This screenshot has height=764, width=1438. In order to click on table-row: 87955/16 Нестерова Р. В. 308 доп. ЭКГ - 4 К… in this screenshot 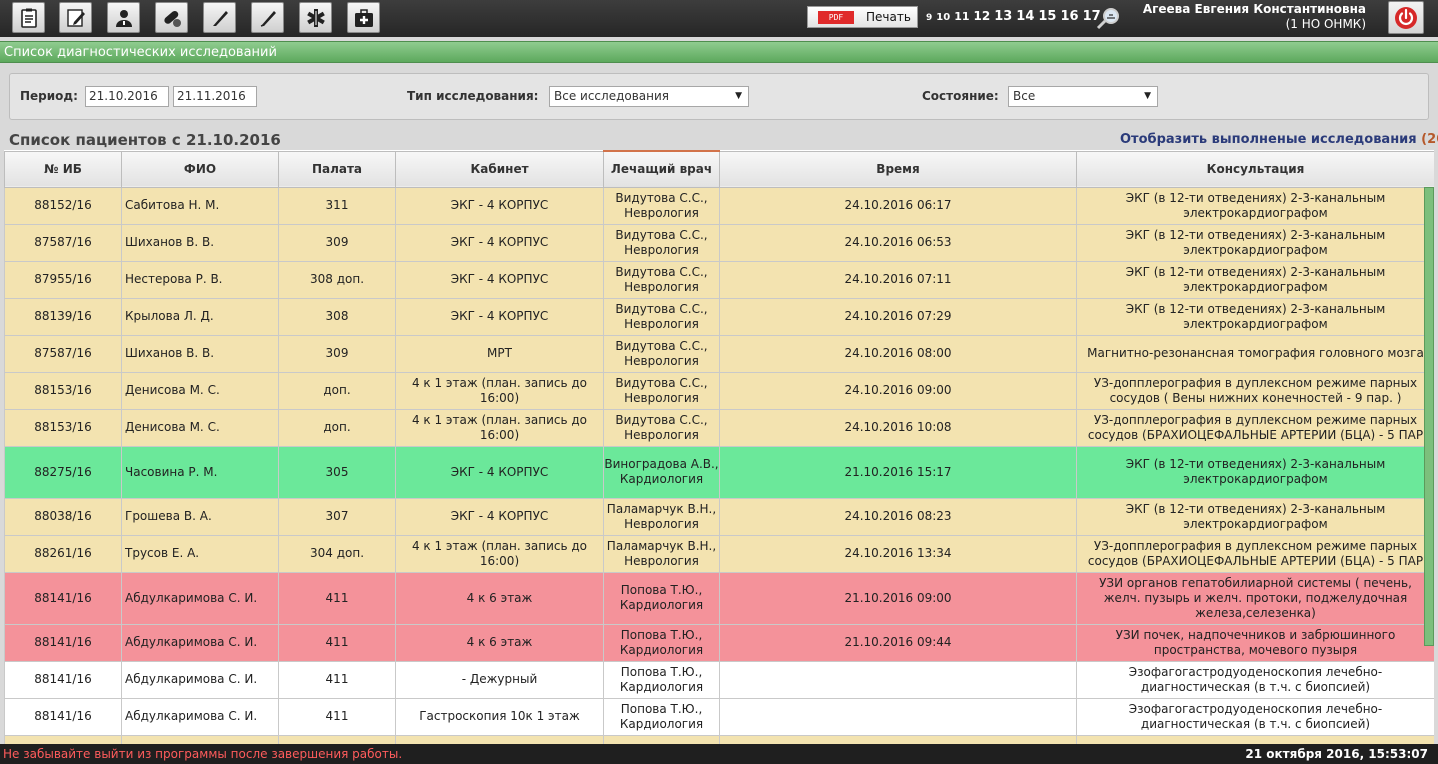, I will do `click(719, 279)`.